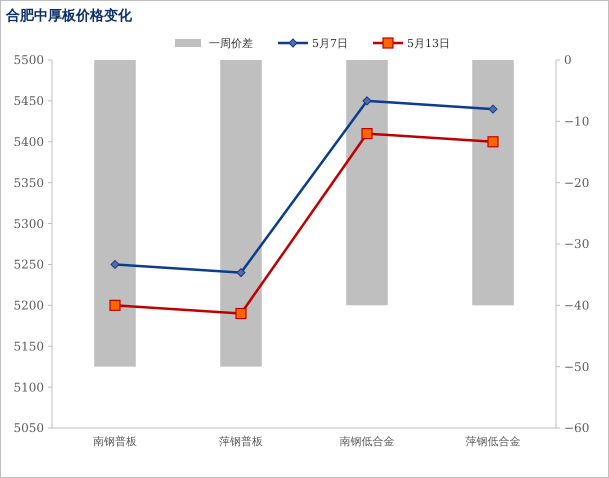 The height and width of the screenshot is (478, 609). I want to click on y-tick-label: 5450, so click(28, 101).